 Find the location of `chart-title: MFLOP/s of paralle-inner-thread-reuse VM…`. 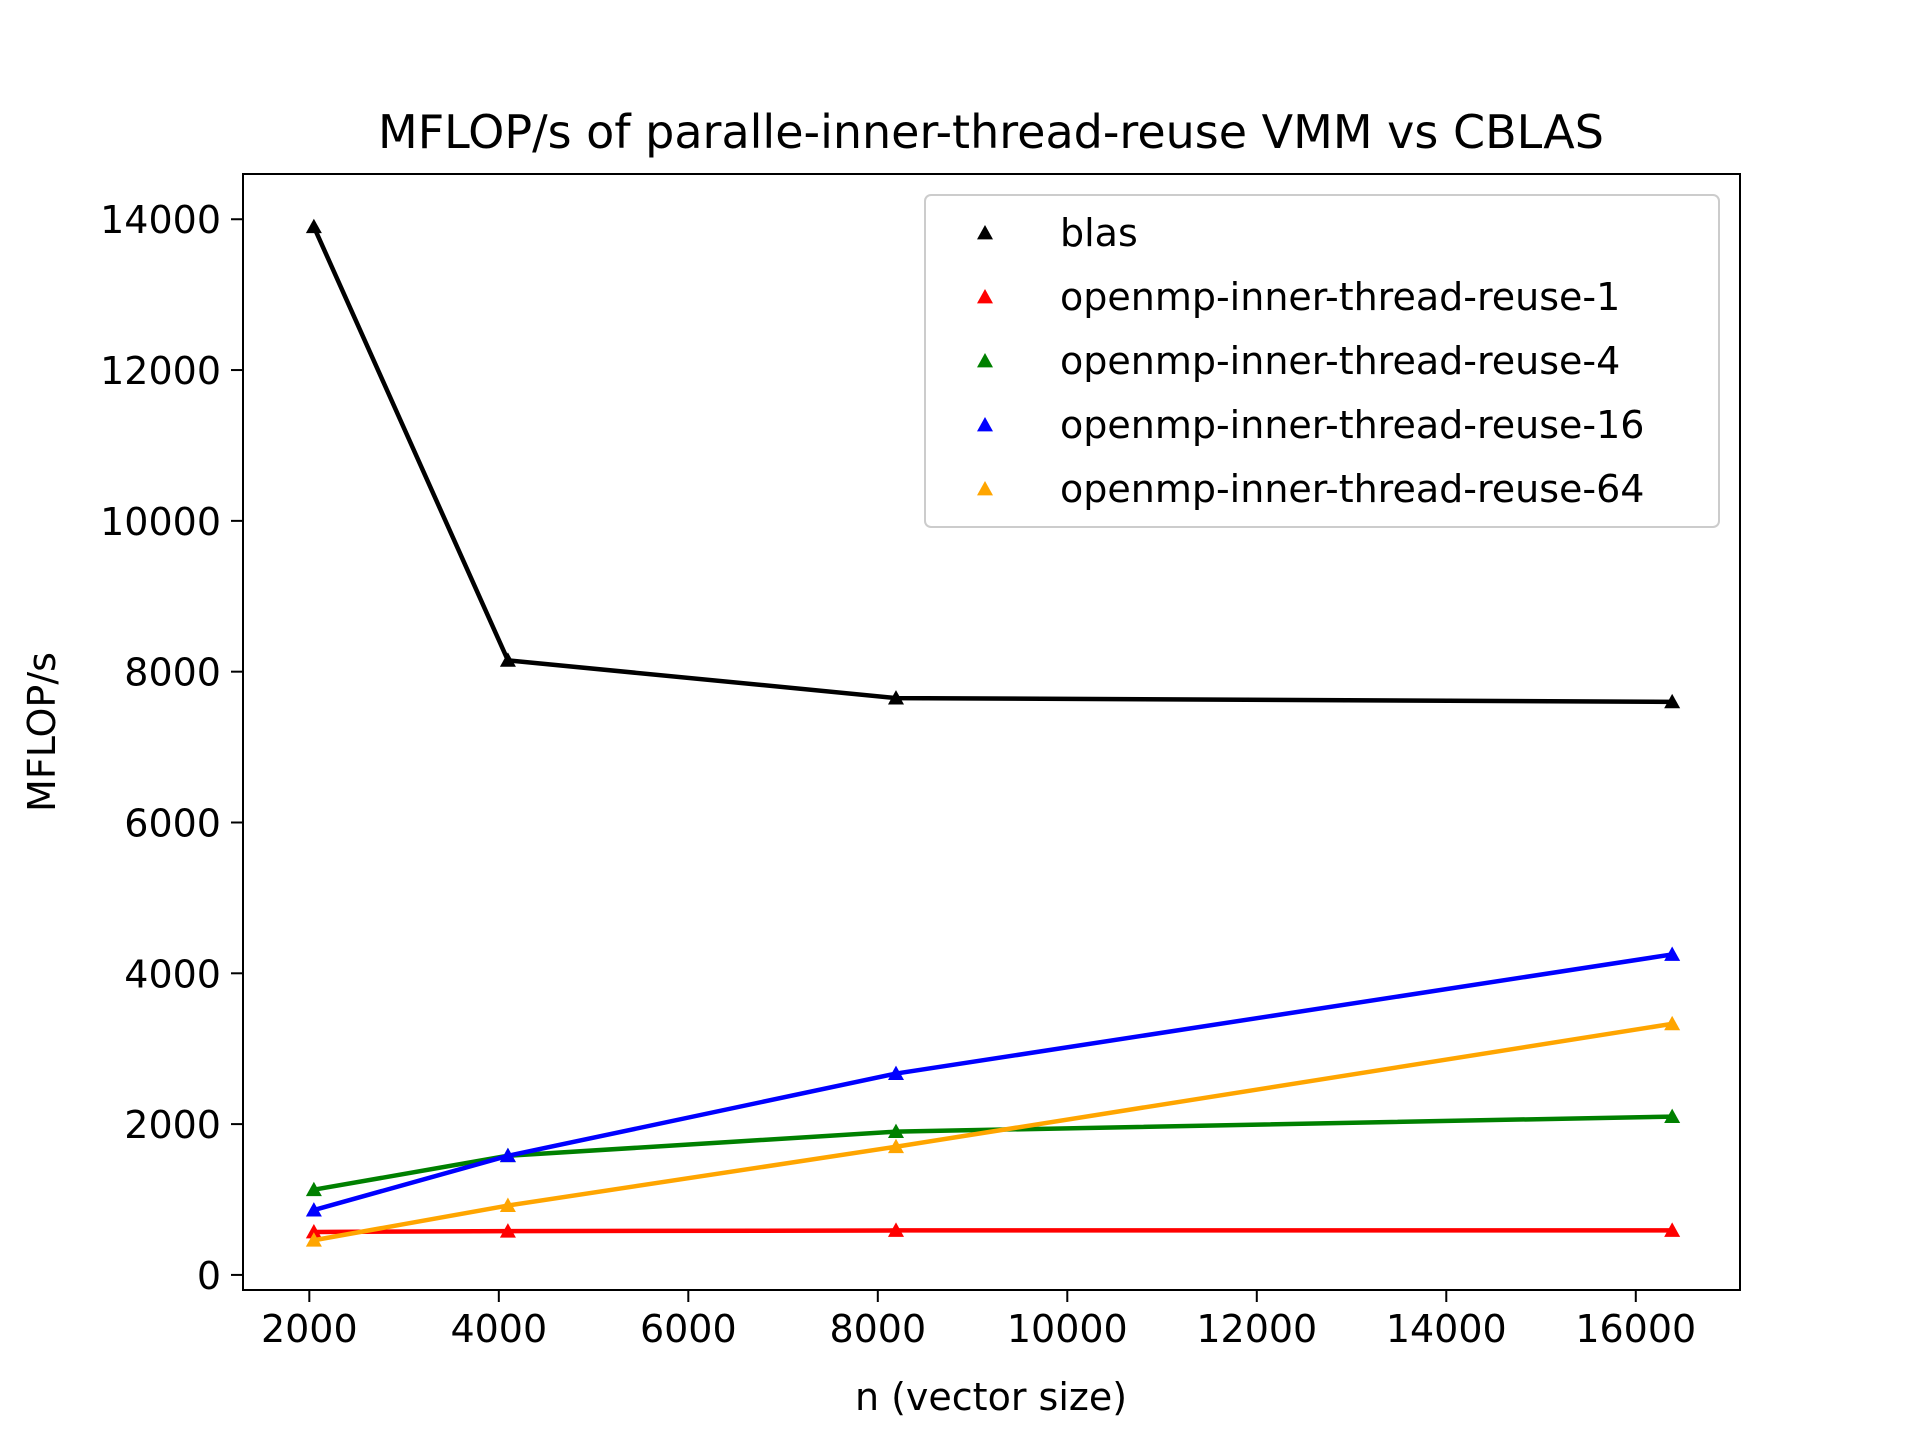

chart-title: MFLOP/s of paralle-inner-thread-reuse VM… is located at coordinates (991, 132).